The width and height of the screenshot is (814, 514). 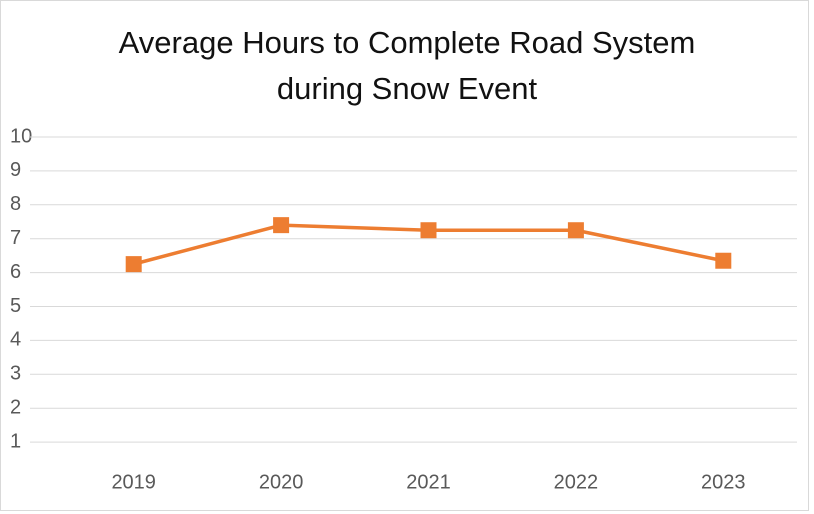 What do you see at coordinates (15, 238) in the screenshot?
I see `y-tick-label: 7` at bounding box center [15, 238].